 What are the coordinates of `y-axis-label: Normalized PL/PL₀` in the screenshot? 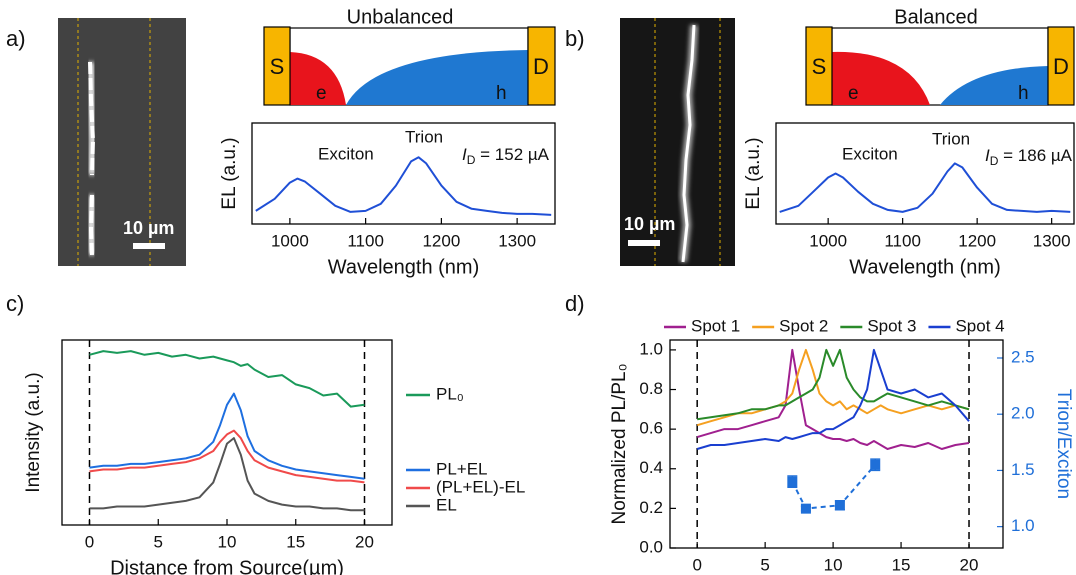 It's located at (619, 443).